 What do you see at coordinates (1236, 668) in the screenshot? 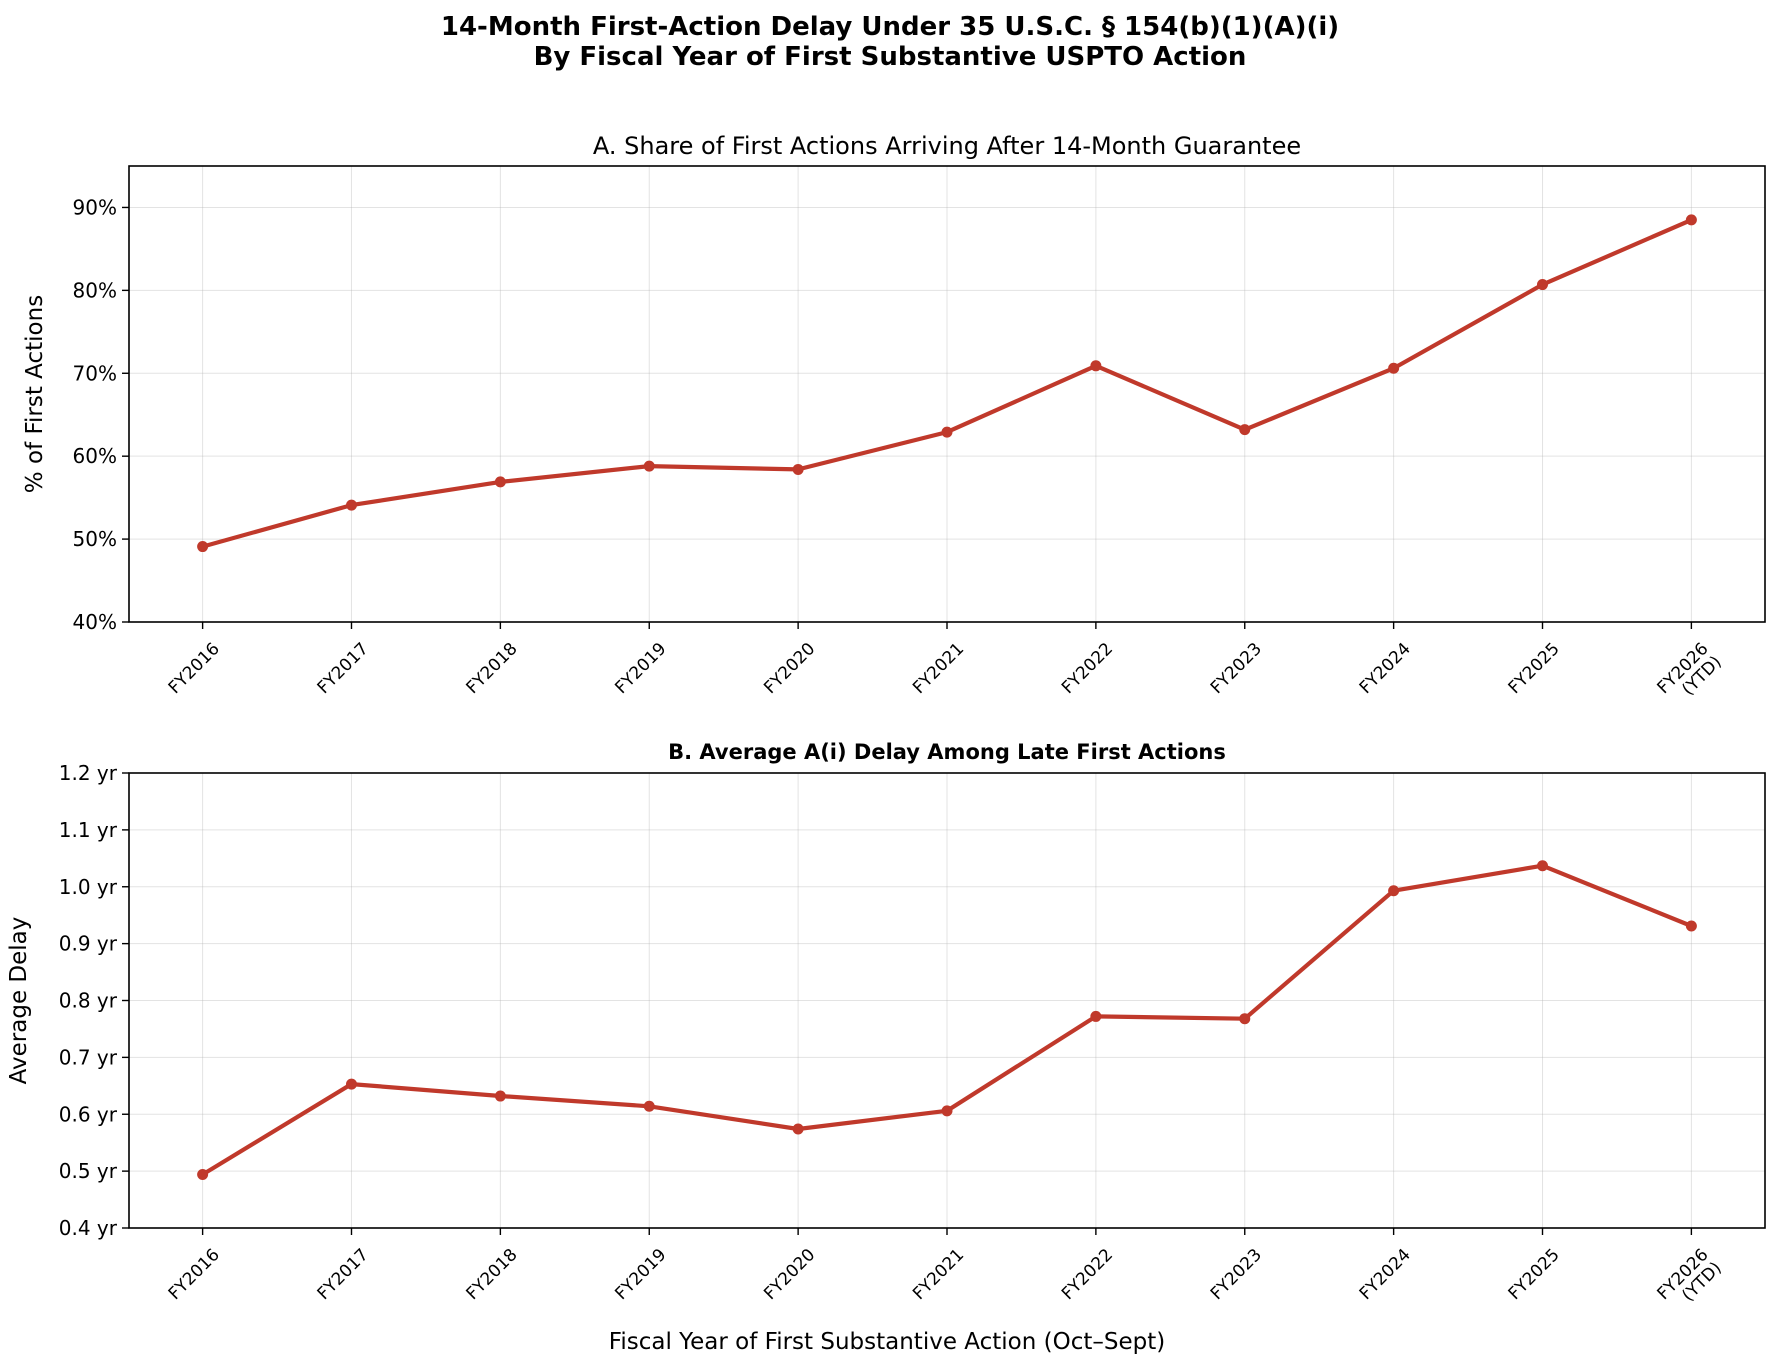
I see `chart-a-xtick-label: FY2023` at bounding box center [1236, 668].